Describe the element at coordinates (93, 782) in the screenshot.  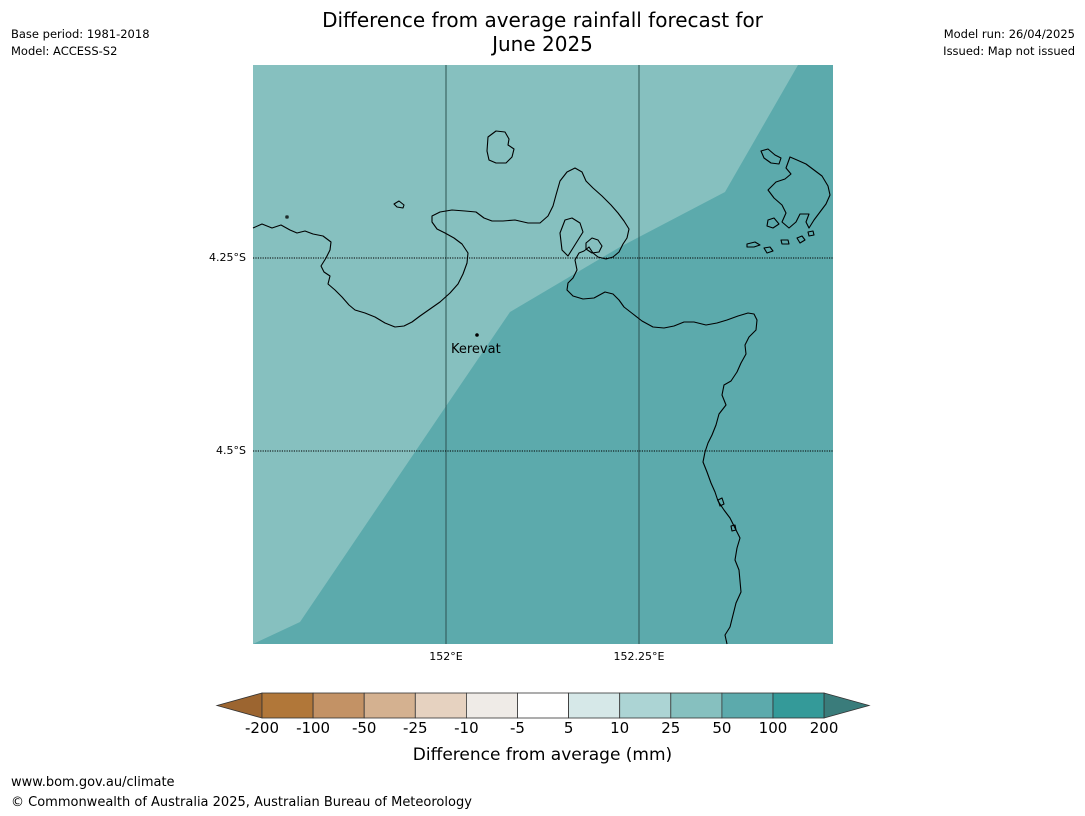
I see `footer-url: www.bom.gov.au/climate` at that location.